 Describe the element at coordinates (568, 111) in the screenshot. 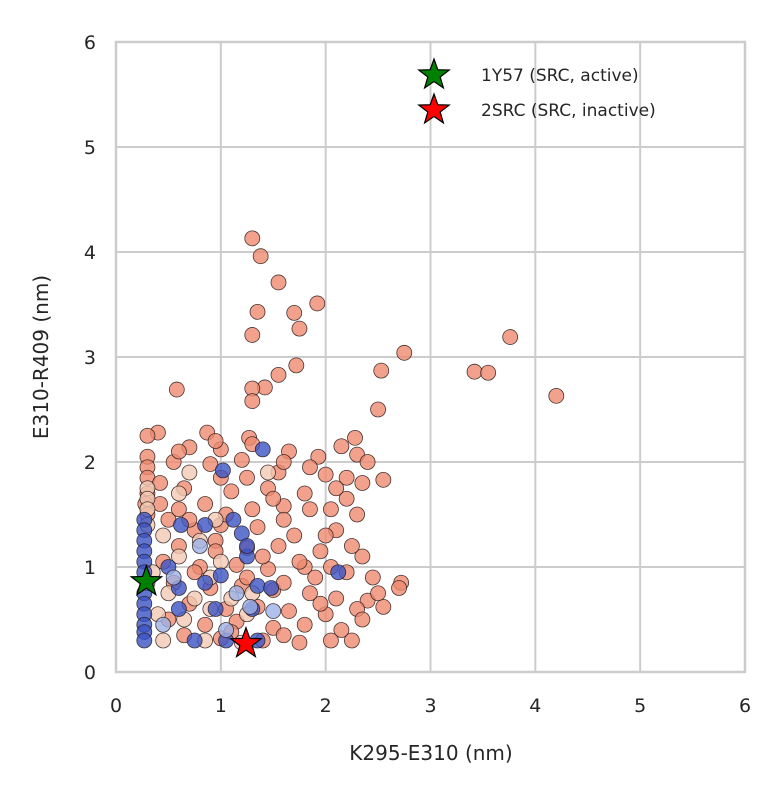

I see `legend-entry-label: 2SRC (SRC, inactive)` at that location.